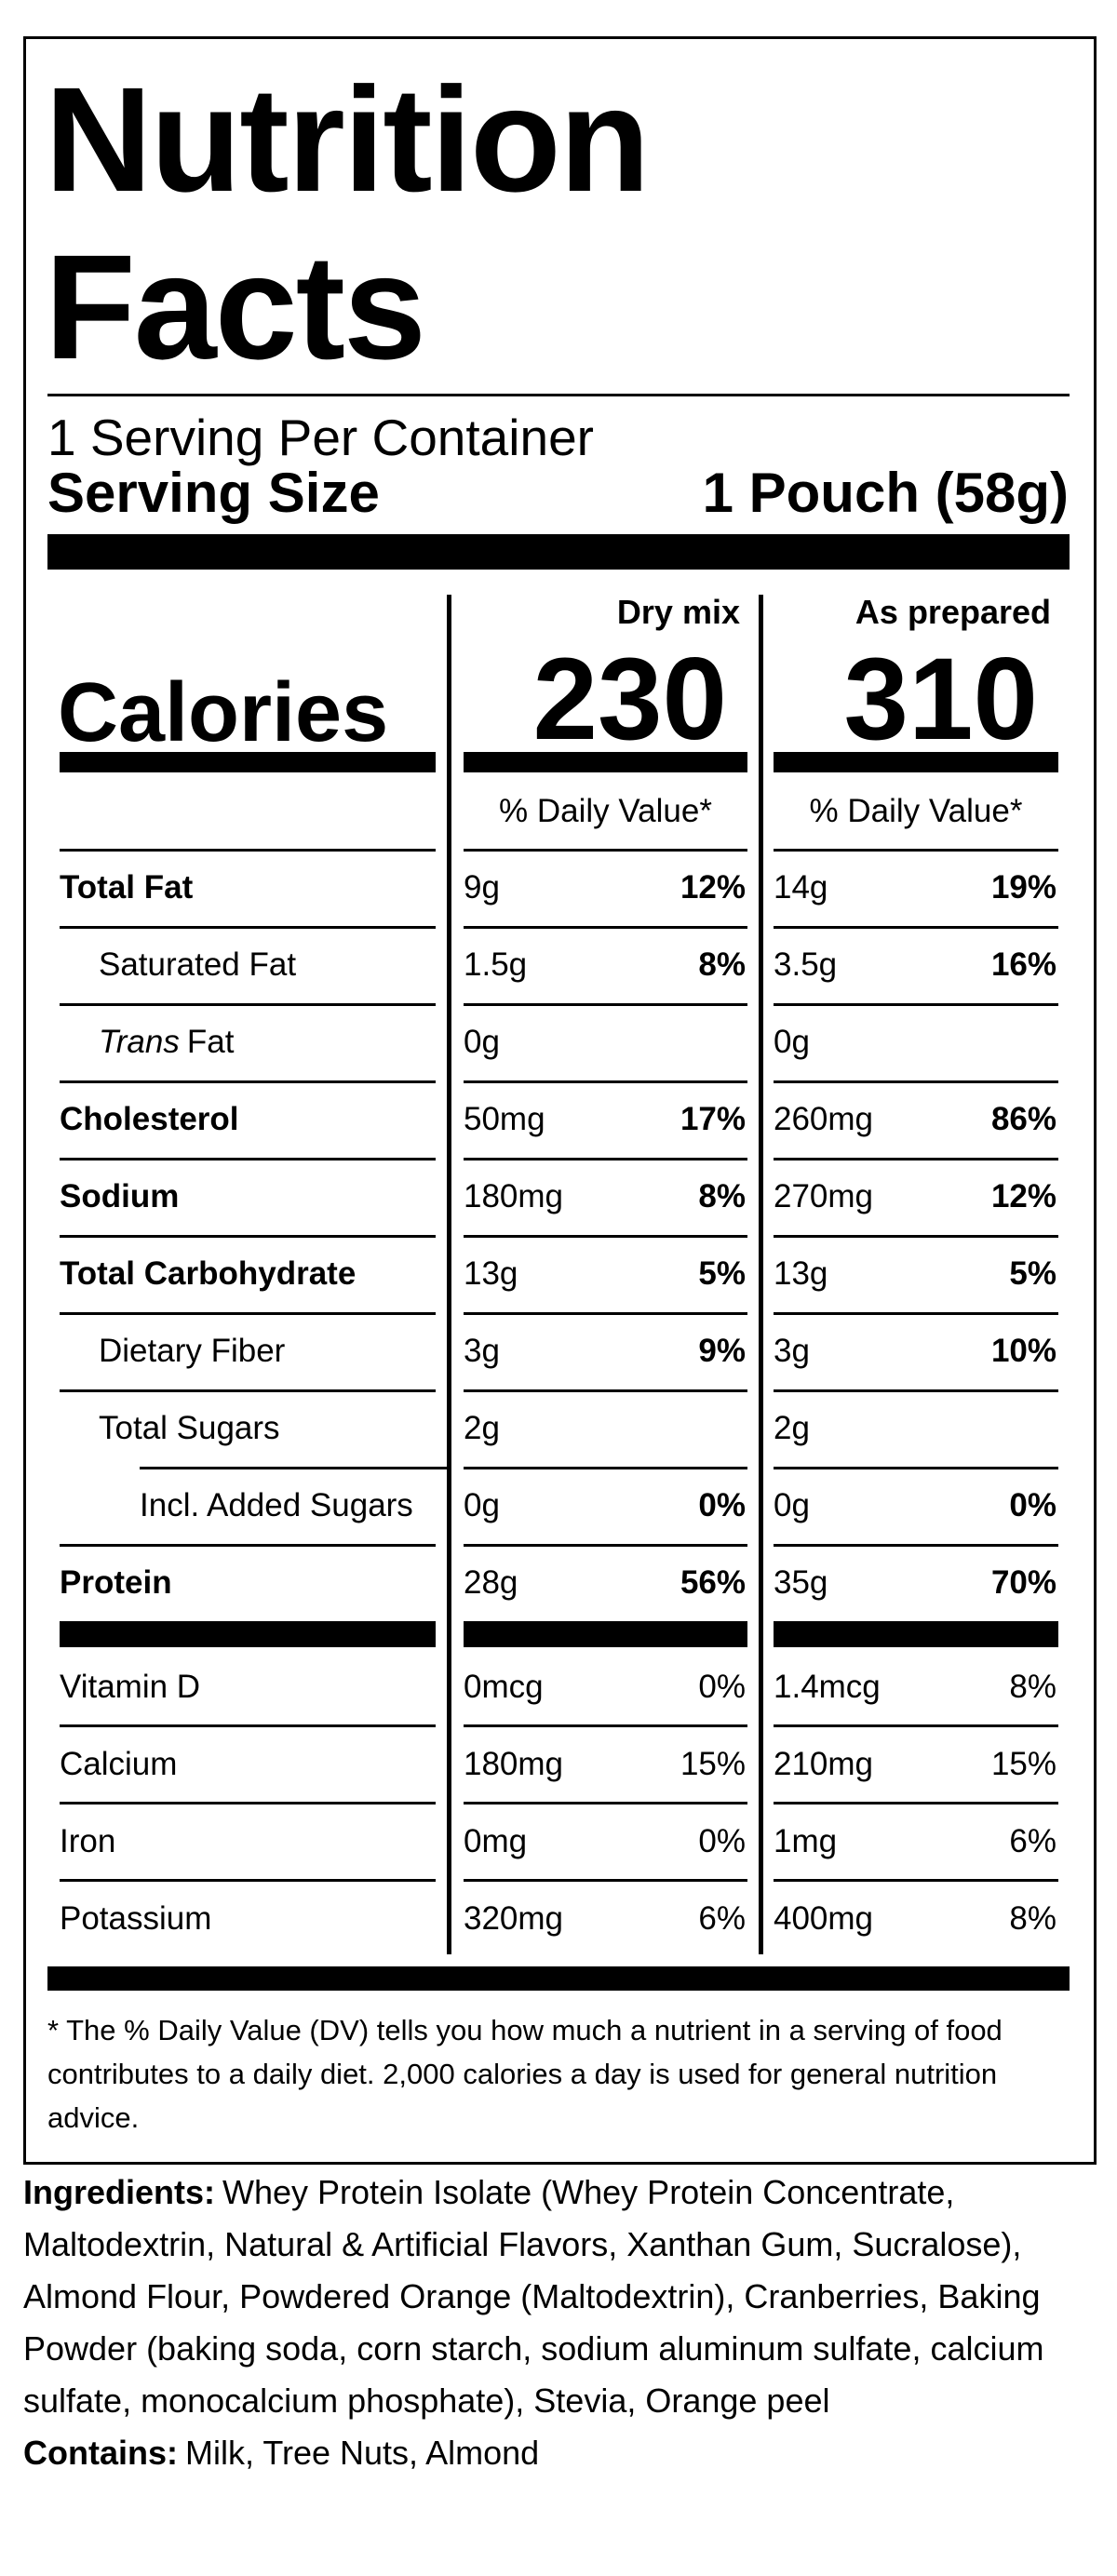 Image resolution: width=1117 pixels, height=2576 pixels. What do you see at coordinates (363, 2453) in the screenshot?
I see `contains-text: Milk, Tree Nuts, Almond` at bounding box center [363, 2453].